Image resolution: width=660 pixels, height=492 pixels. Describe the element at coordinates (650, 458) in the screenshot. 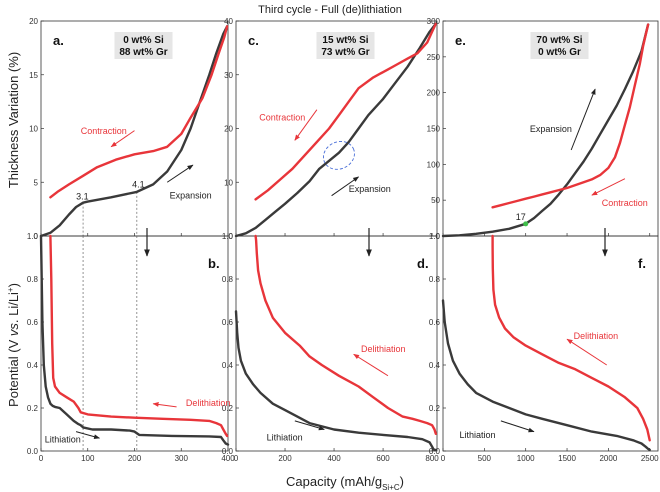

I see `x-tick-label: 2500` at that location.